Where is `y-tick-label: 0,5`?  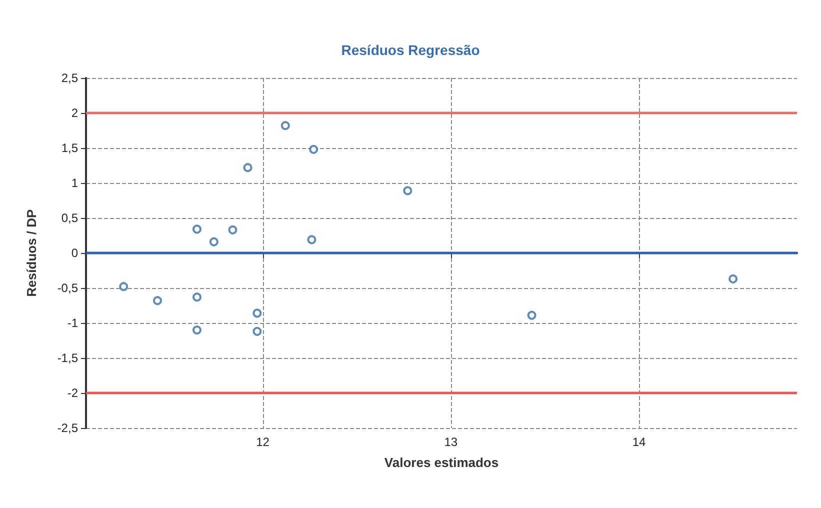
y-tick-label: 0,5 is located at coordinates (69, 218).